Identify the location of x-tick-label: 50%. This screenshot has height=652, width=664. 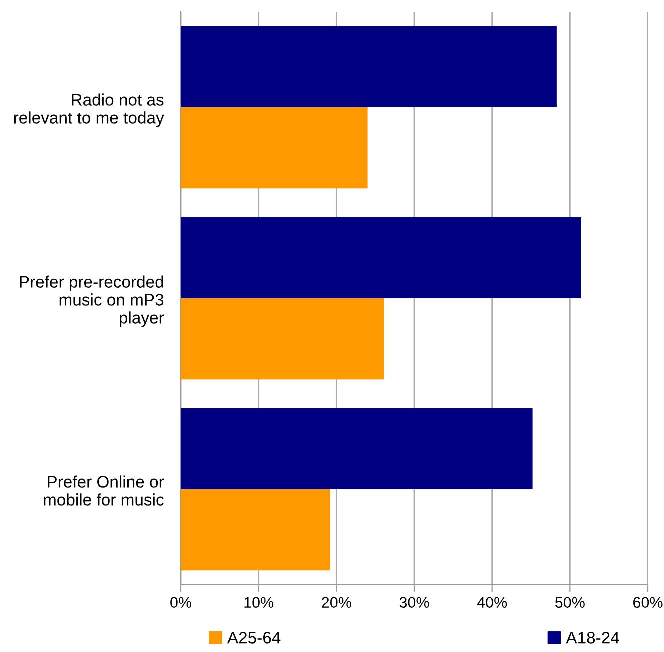
(570, 602).